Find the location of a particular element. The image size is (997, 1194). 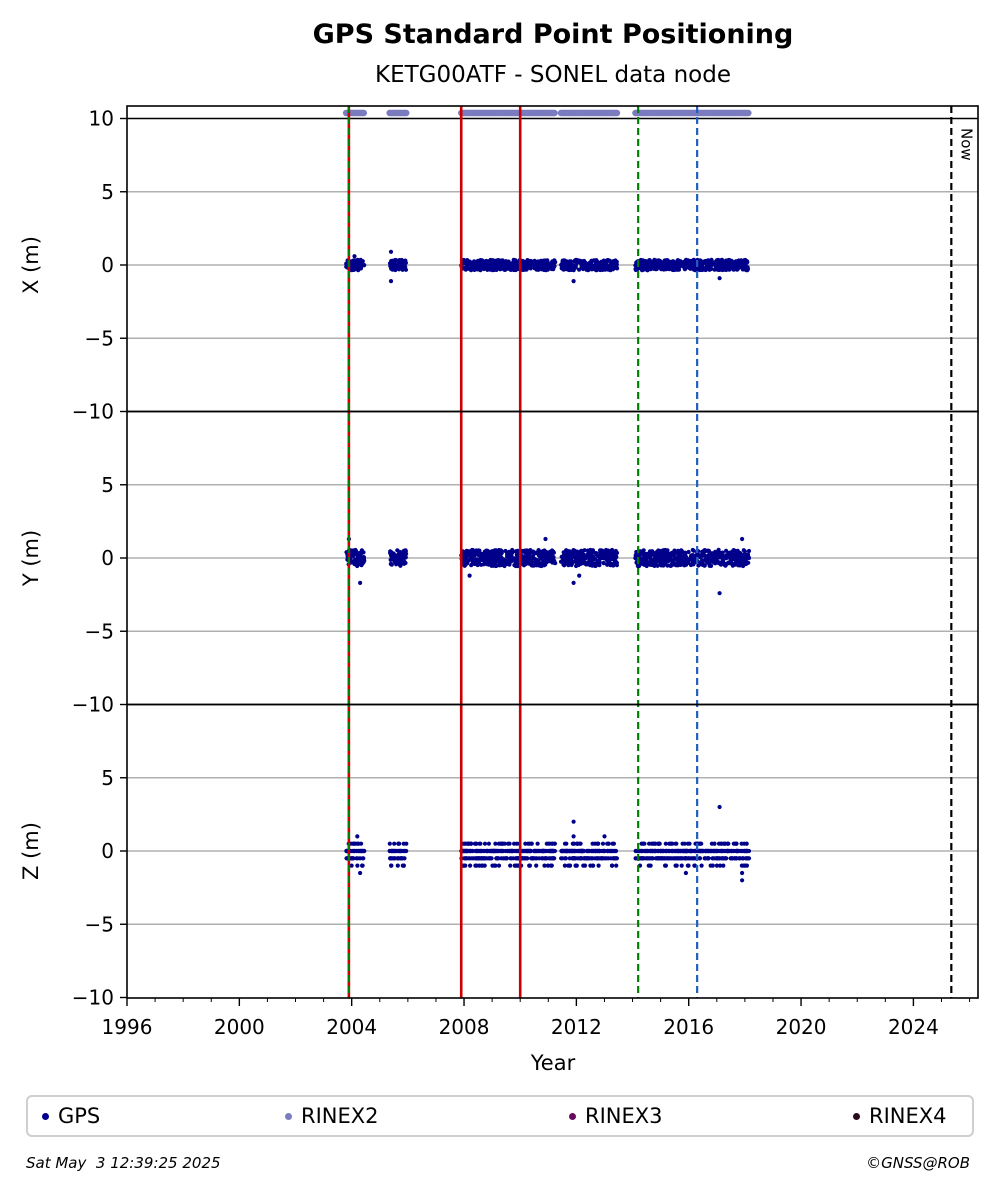

legend-item-gps: GPS is located at coordinates (71, 1116).